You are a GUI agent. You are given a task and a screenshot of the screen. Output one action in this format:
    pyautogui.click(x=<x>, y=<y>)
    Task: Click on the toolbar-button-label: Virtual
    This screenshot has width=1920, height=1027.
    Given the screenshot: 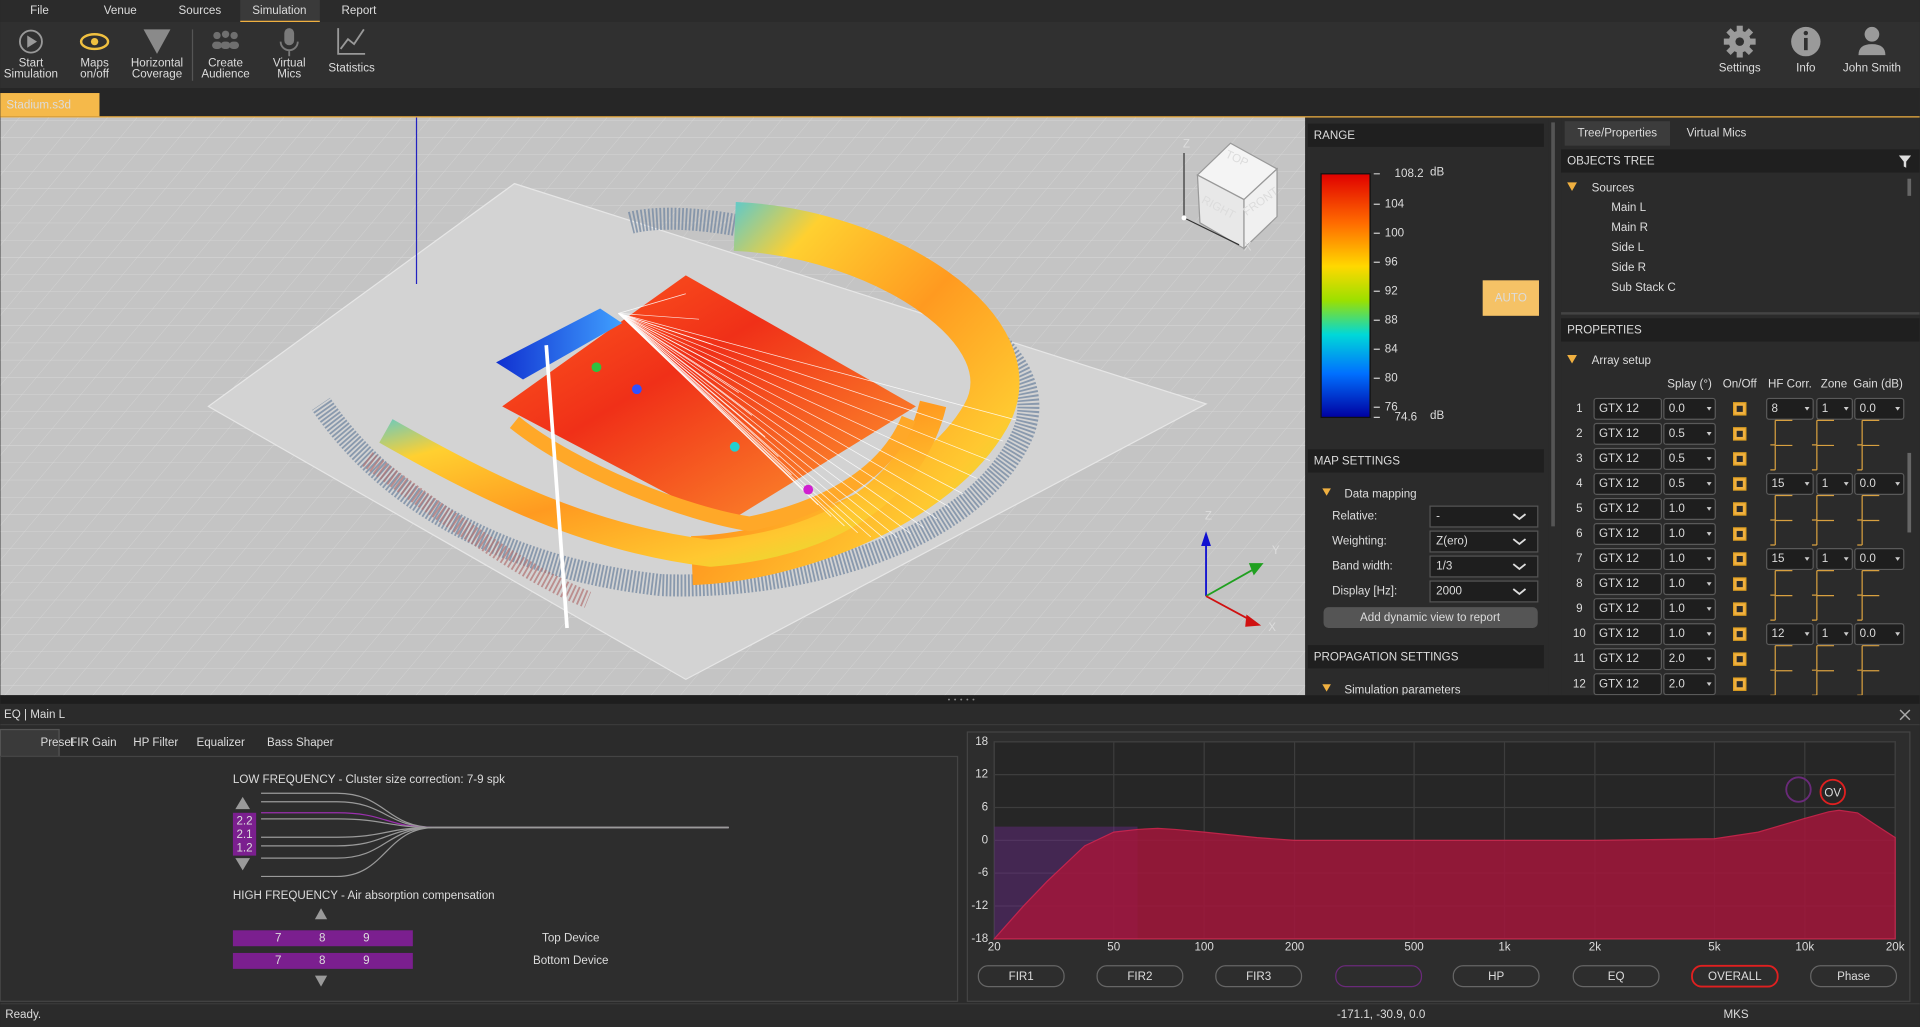 What is the action you would take?
    pyautogui.click(x=289, y=63)
    